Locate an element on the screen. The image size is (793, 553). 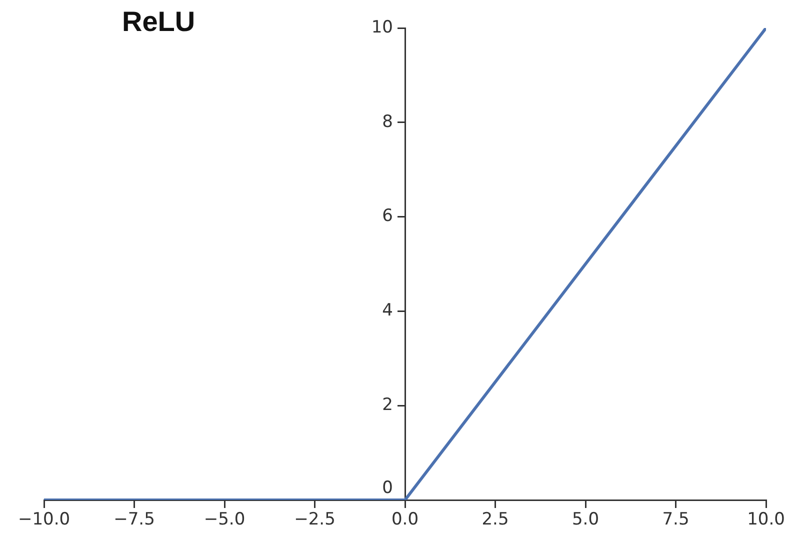
x-tick-label: −2.5 is located at coordinates (315, 520).